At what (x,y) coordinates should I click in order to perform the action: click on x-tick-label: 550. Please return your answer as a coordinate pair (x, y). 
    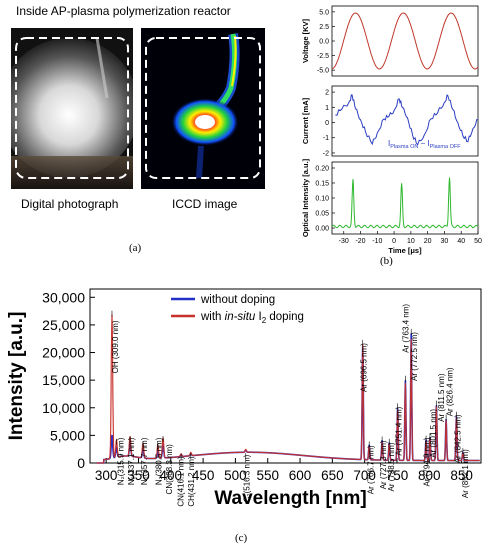
    Looking at the image, I should click on (267, 475).